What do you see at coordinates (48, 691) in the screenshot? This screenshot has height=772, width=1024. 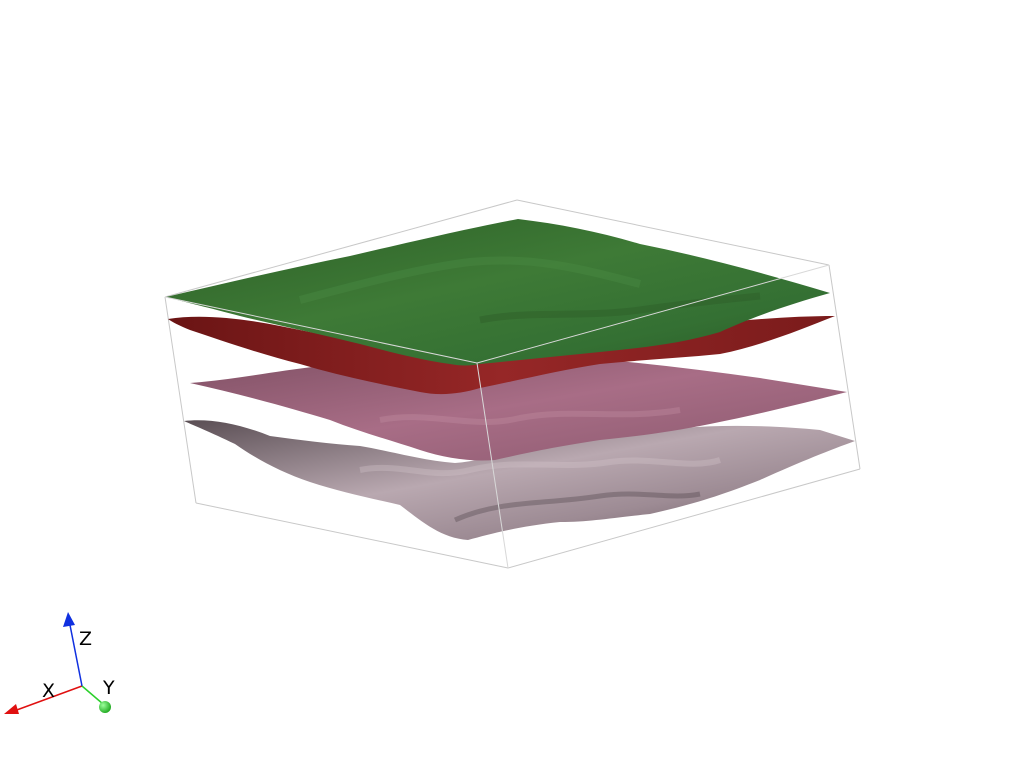 I see `x-axis-label: X` at bounding box center [48, 691].